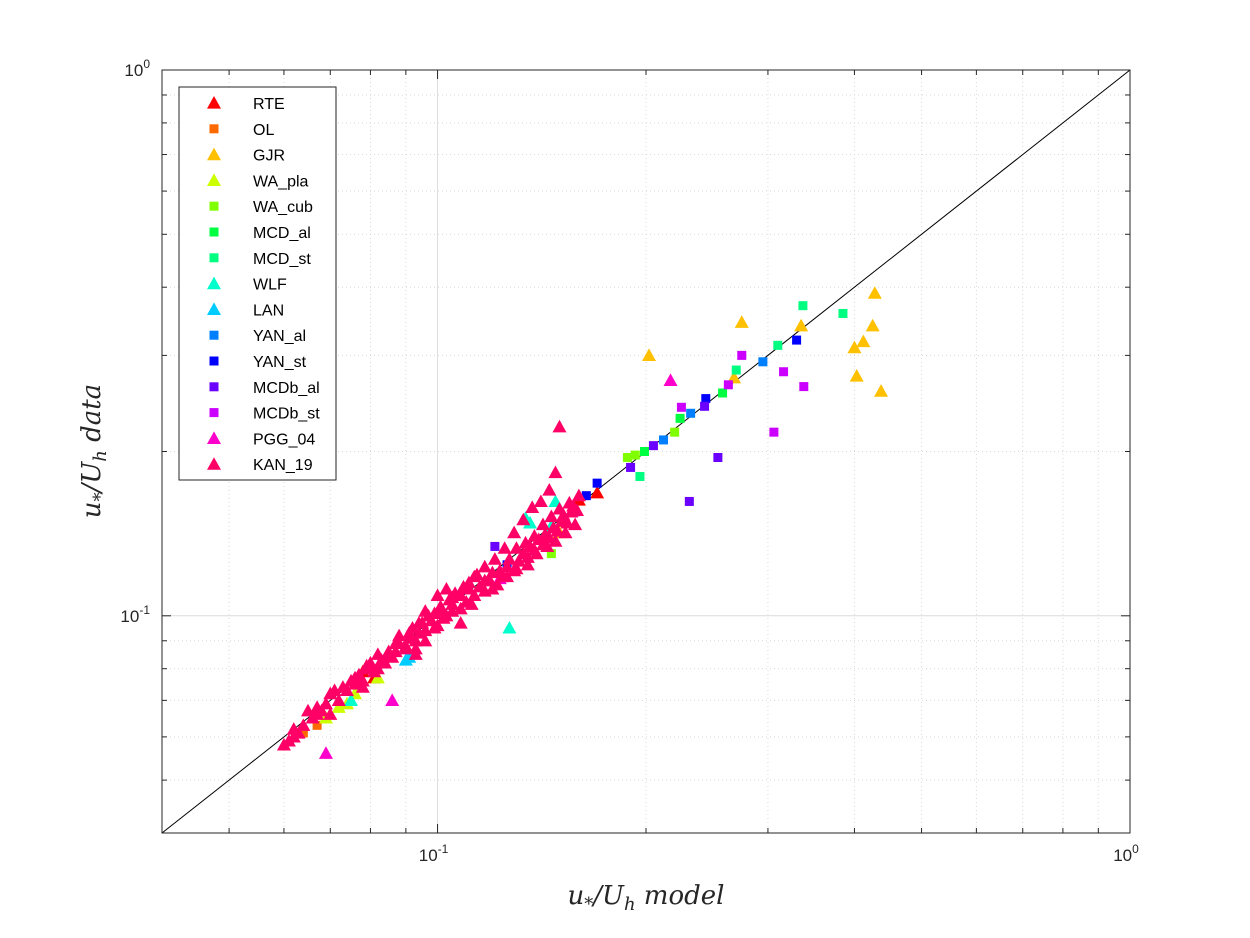  Describe the element at coordinates (1126, 853) in the screenshot. I see `x-tick-label: 100` at that location.